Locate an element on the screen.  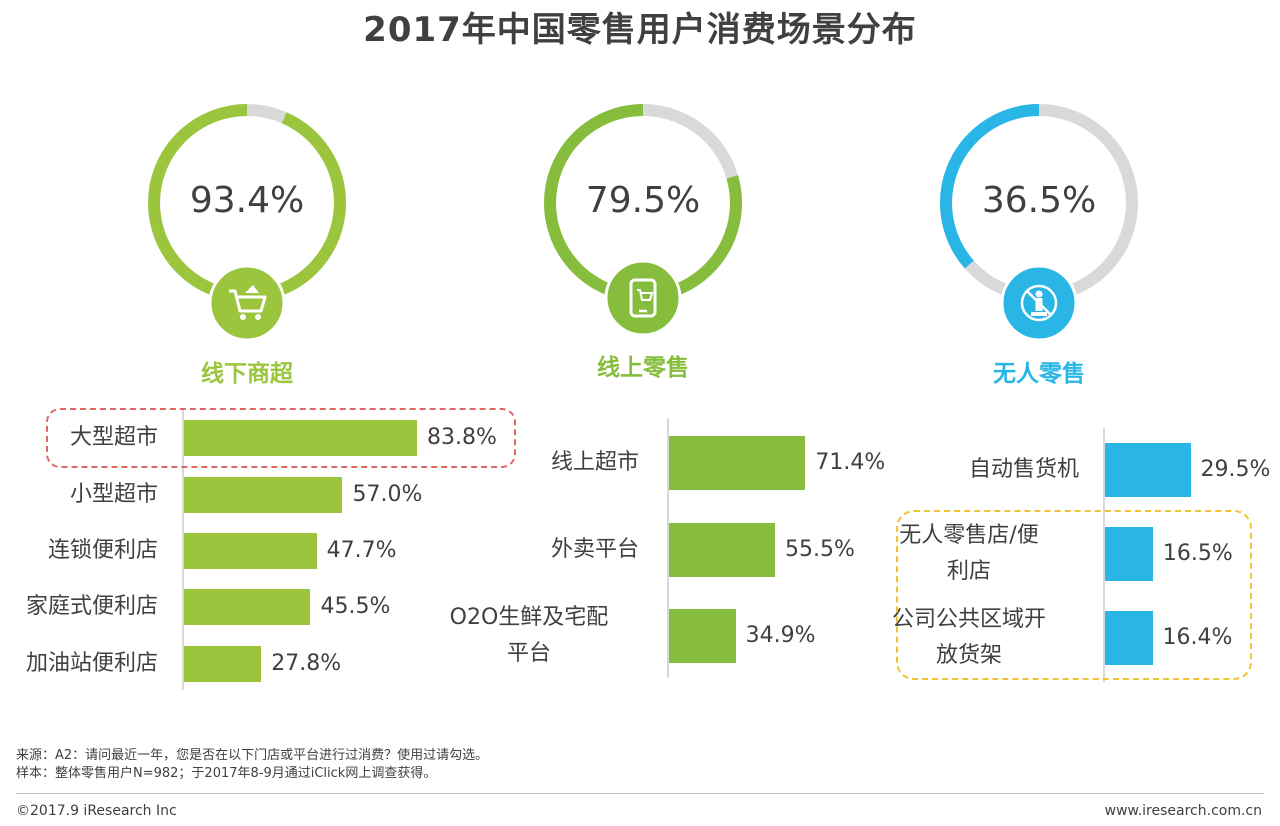
bar-category-label-line: 家庭式便利店 is located at coordinates (91, 606).